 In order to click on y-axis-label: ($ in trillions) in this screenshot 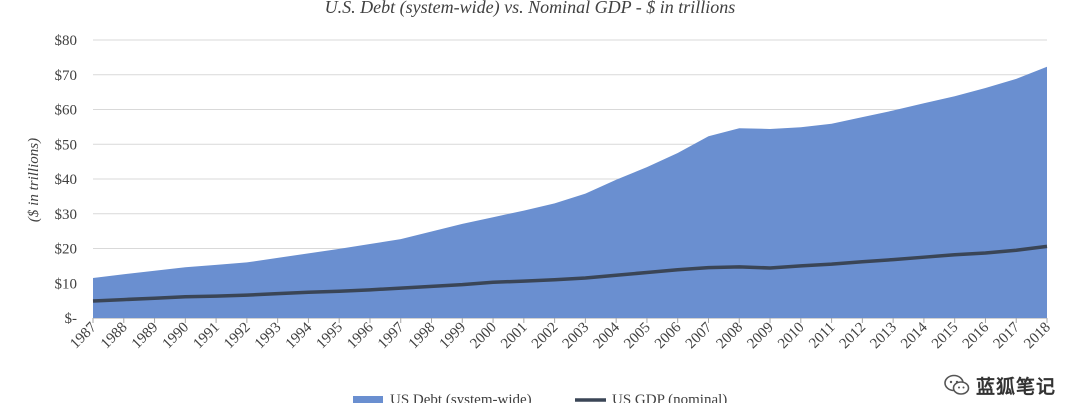, I will do `click(34, 180)`.